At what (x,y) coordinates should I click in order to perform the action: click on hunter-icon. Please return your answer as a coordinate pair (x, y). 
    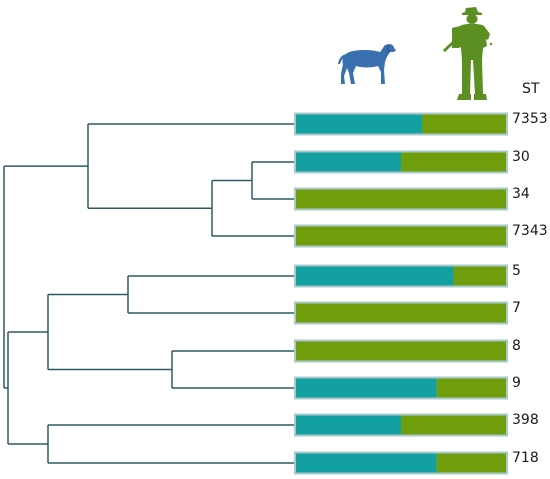
    Looking at the image, I should click on (468, 53).